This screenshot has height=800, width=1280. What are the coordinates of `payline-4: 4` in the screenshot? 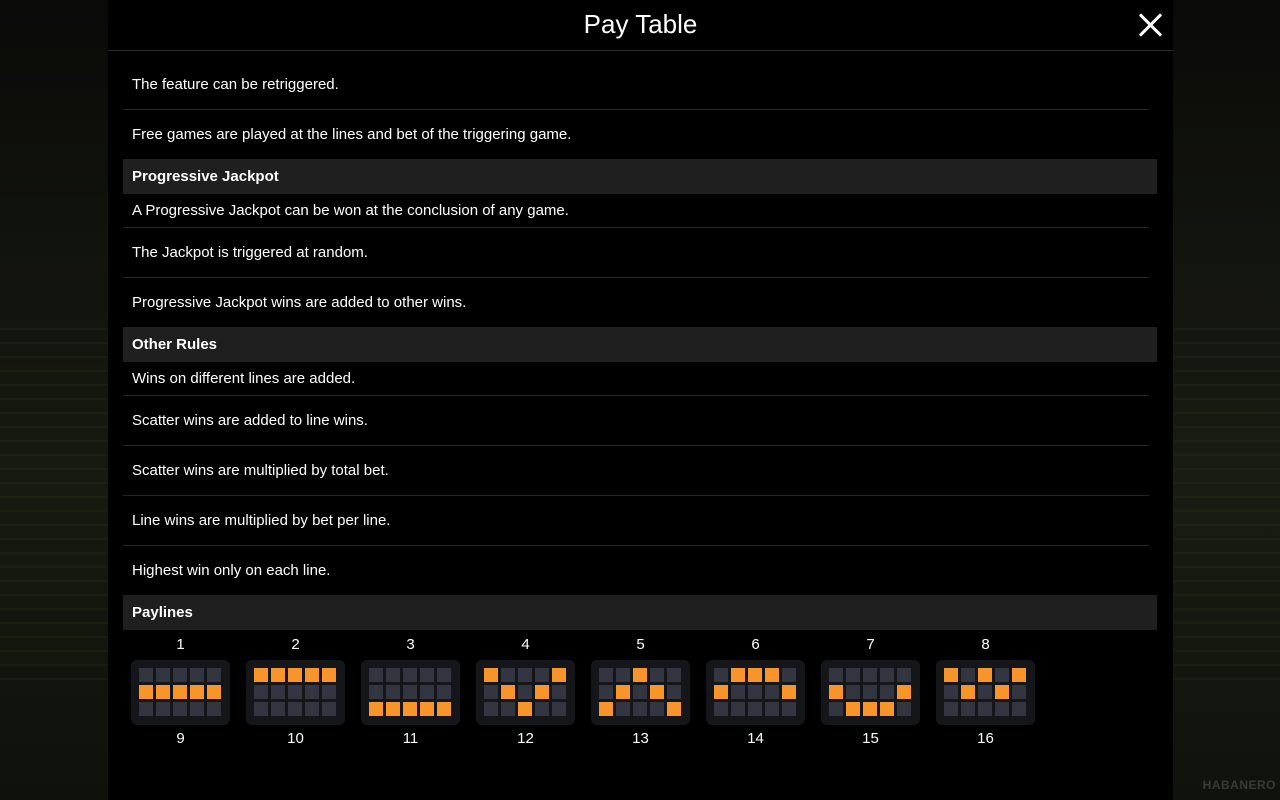 It's located at (525, 680).